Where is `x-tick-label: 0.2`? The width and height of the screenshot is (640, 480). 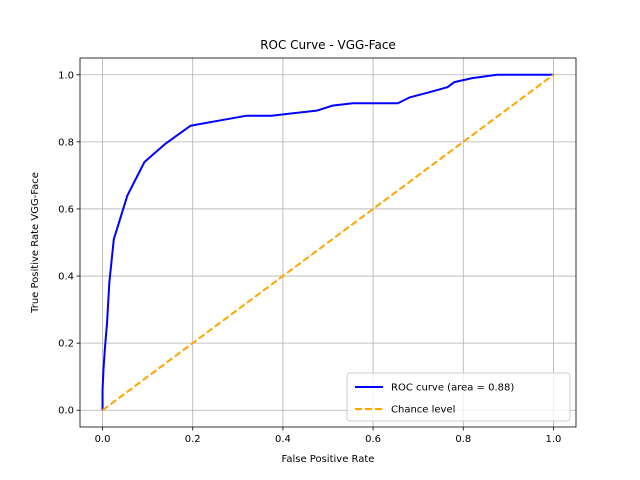
x-tick-label: 0.2 is located at coordinates (193, 439).